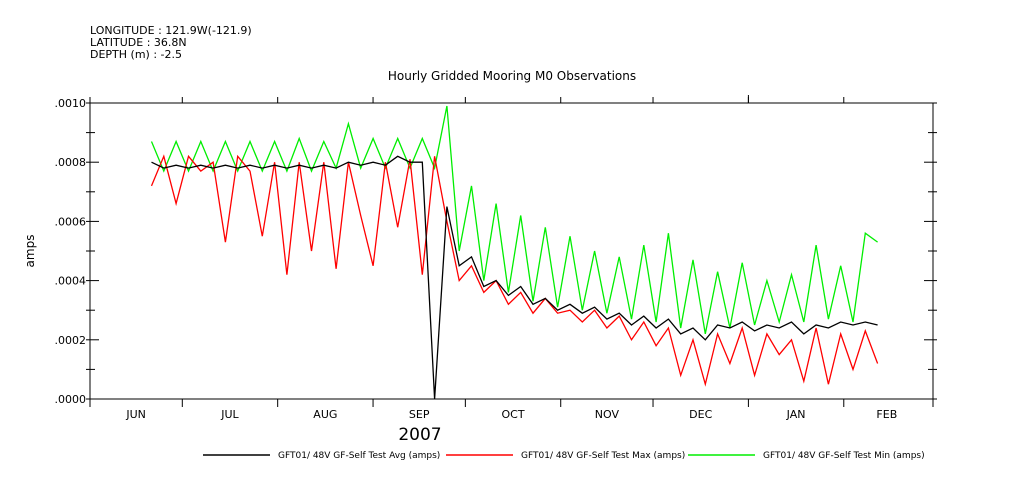 The image size is (1009, 504). I want to click on x-tick-label: FEB, so click(886, 414).